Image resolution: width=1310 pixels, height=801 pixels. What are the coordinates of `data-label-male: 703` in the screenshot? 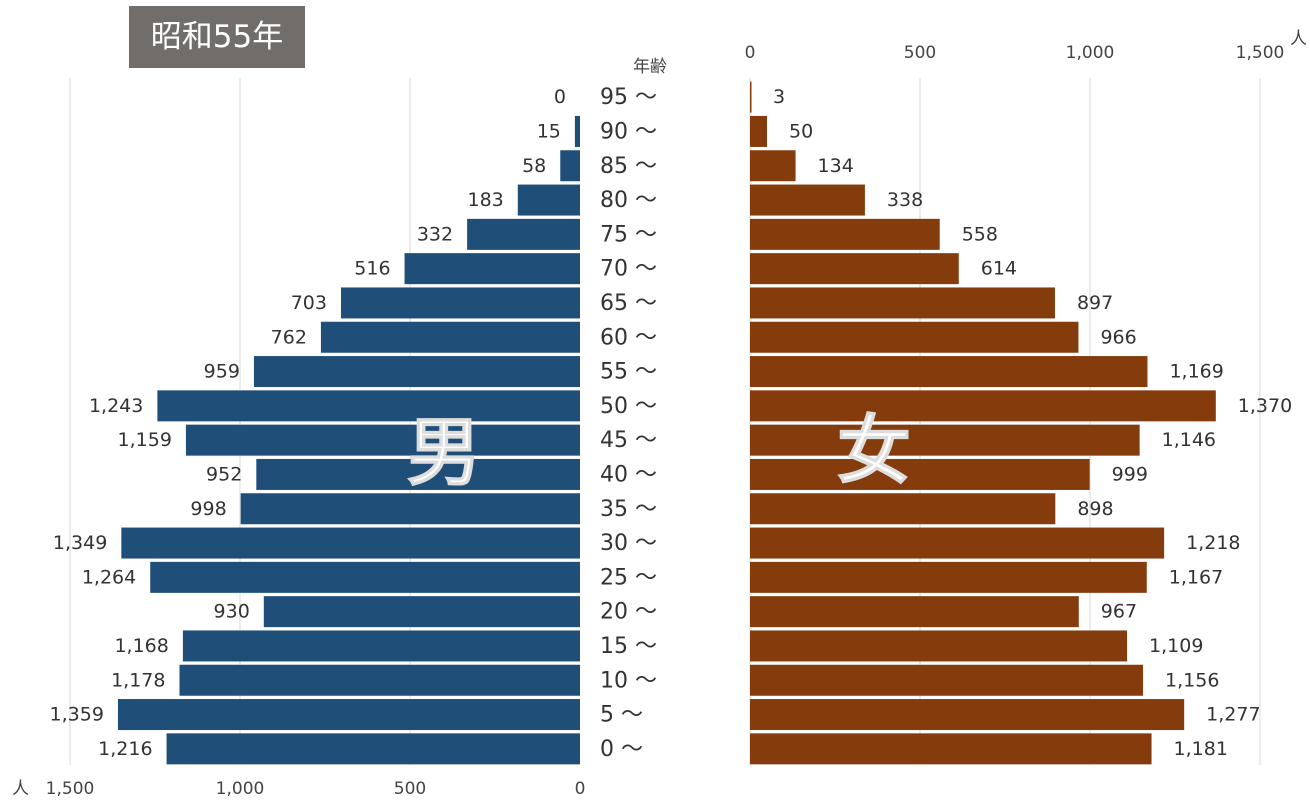 It's located at (309, 303).